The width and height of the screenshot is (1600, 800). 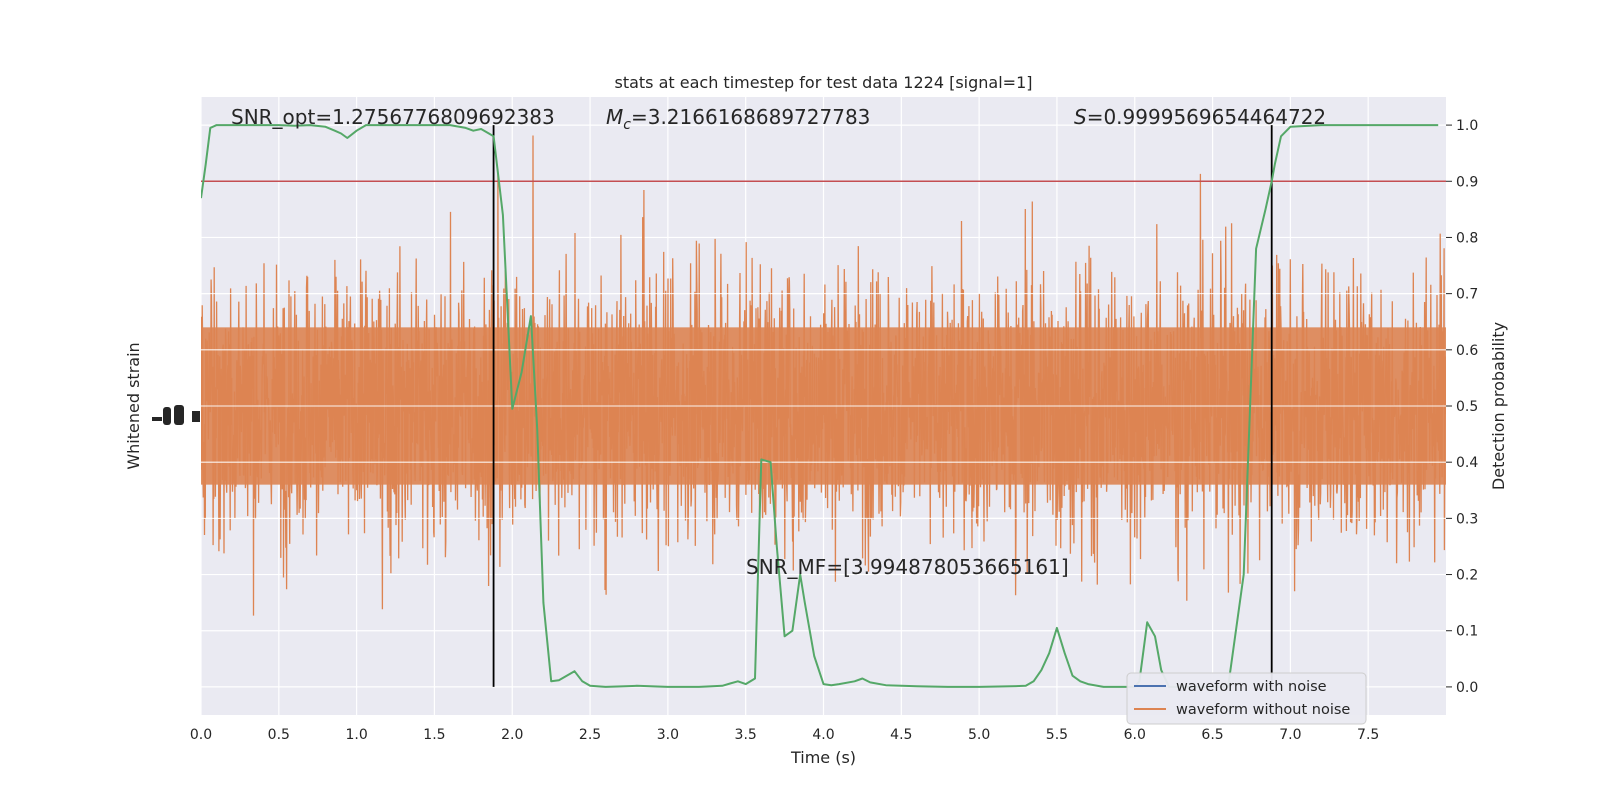 What do you see at coordinates (201, 735) in the screenshot?
I see `x-tick-label: 0.0` at bounding box center [201, 735].